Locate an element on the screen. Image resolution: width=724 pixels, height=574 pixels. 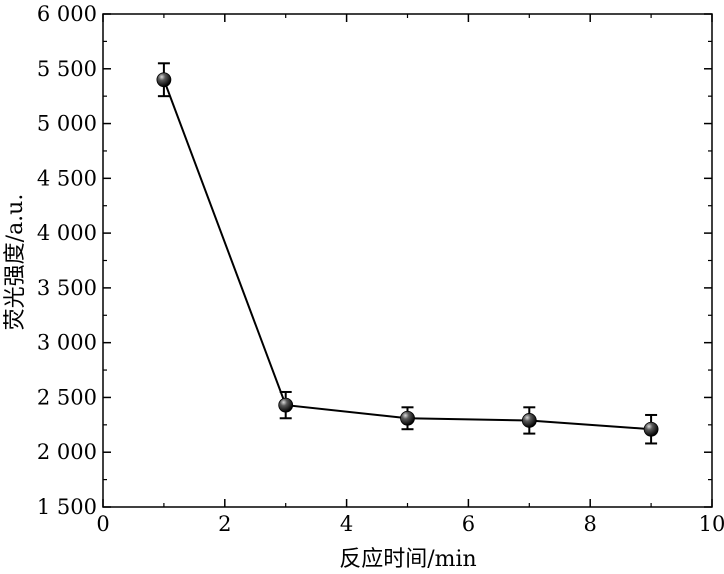
y-tick-label: 2 500 is located at coordinates (67, 397).